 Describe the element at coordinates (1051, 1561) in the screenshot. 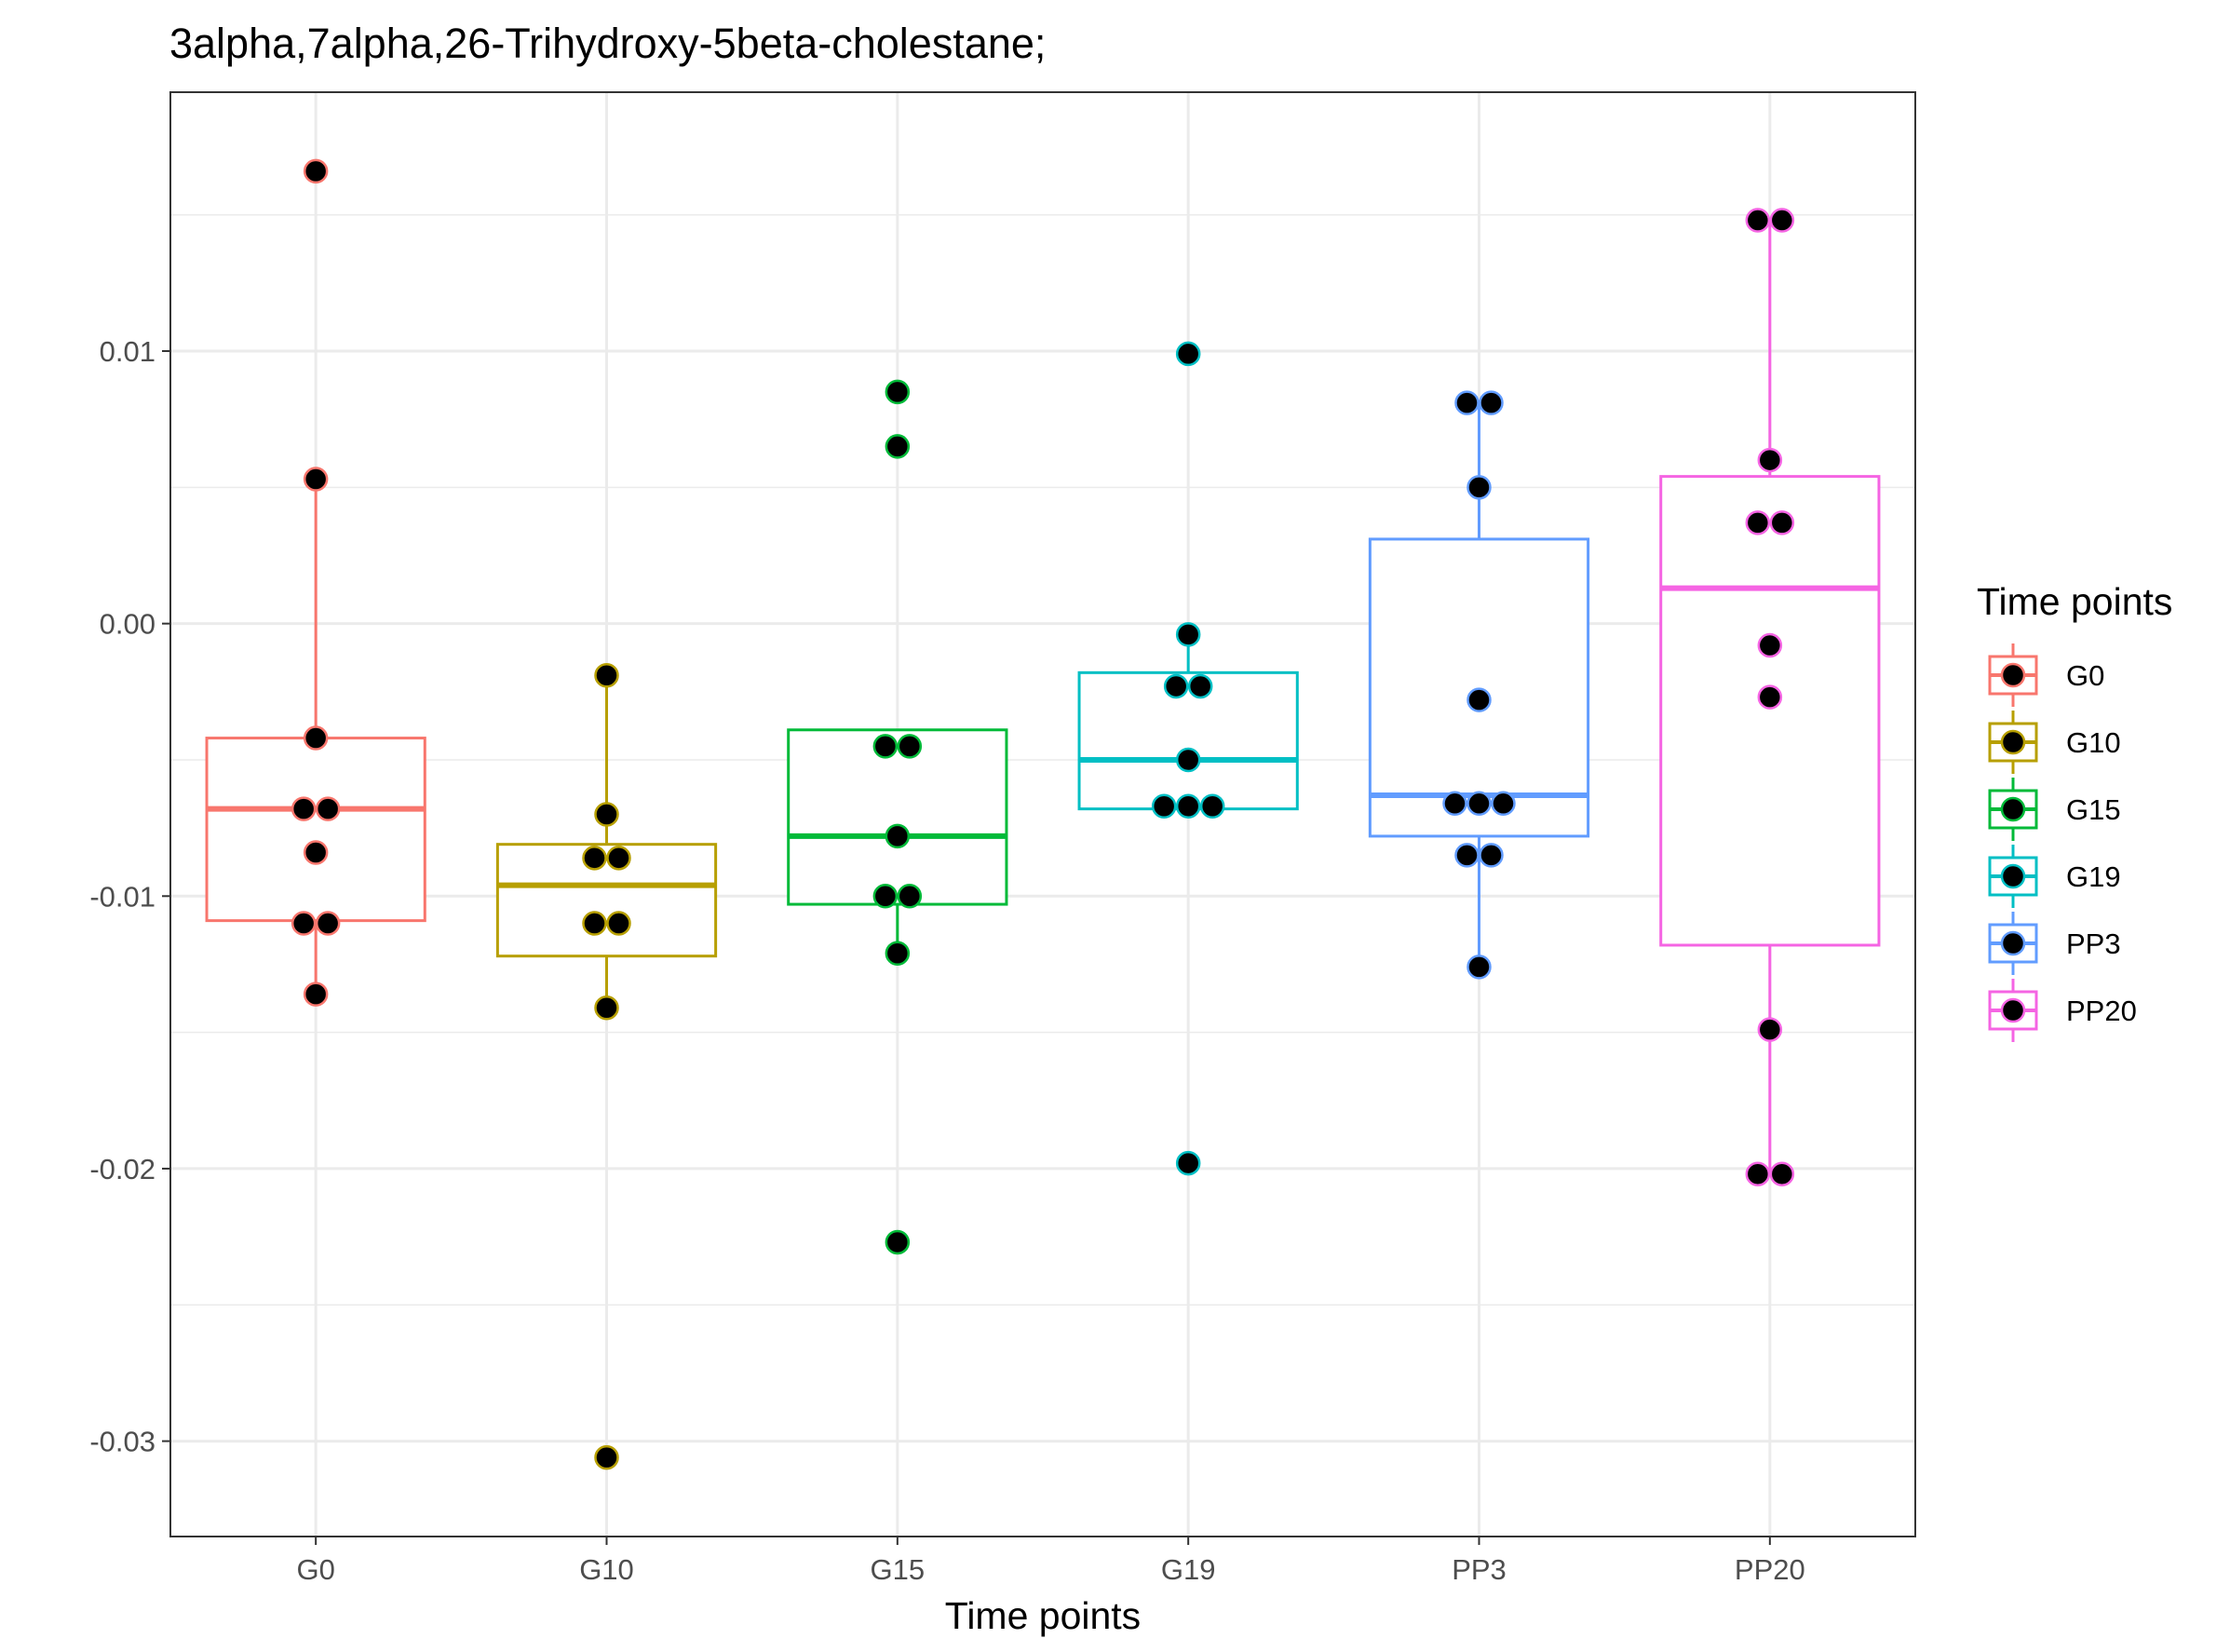

I see `x-axis-ticks: G0 G10 G15 G19 PP3 PP20` at that location.